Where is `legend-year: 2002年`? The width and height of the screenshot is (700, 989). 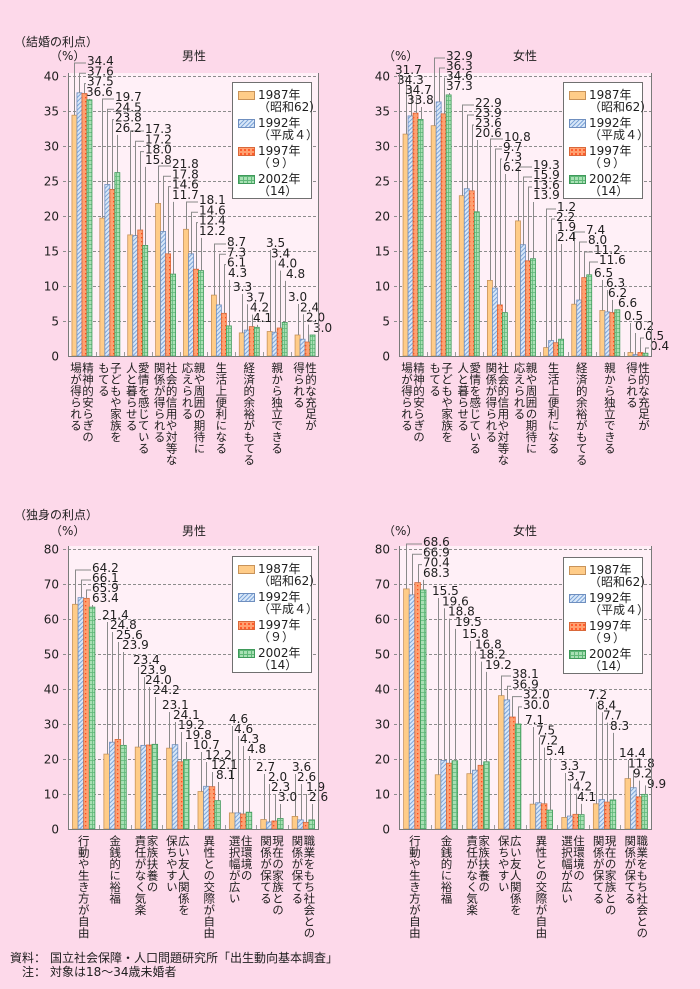 legend-year: 2002年 is located at coordinates (279, 653).